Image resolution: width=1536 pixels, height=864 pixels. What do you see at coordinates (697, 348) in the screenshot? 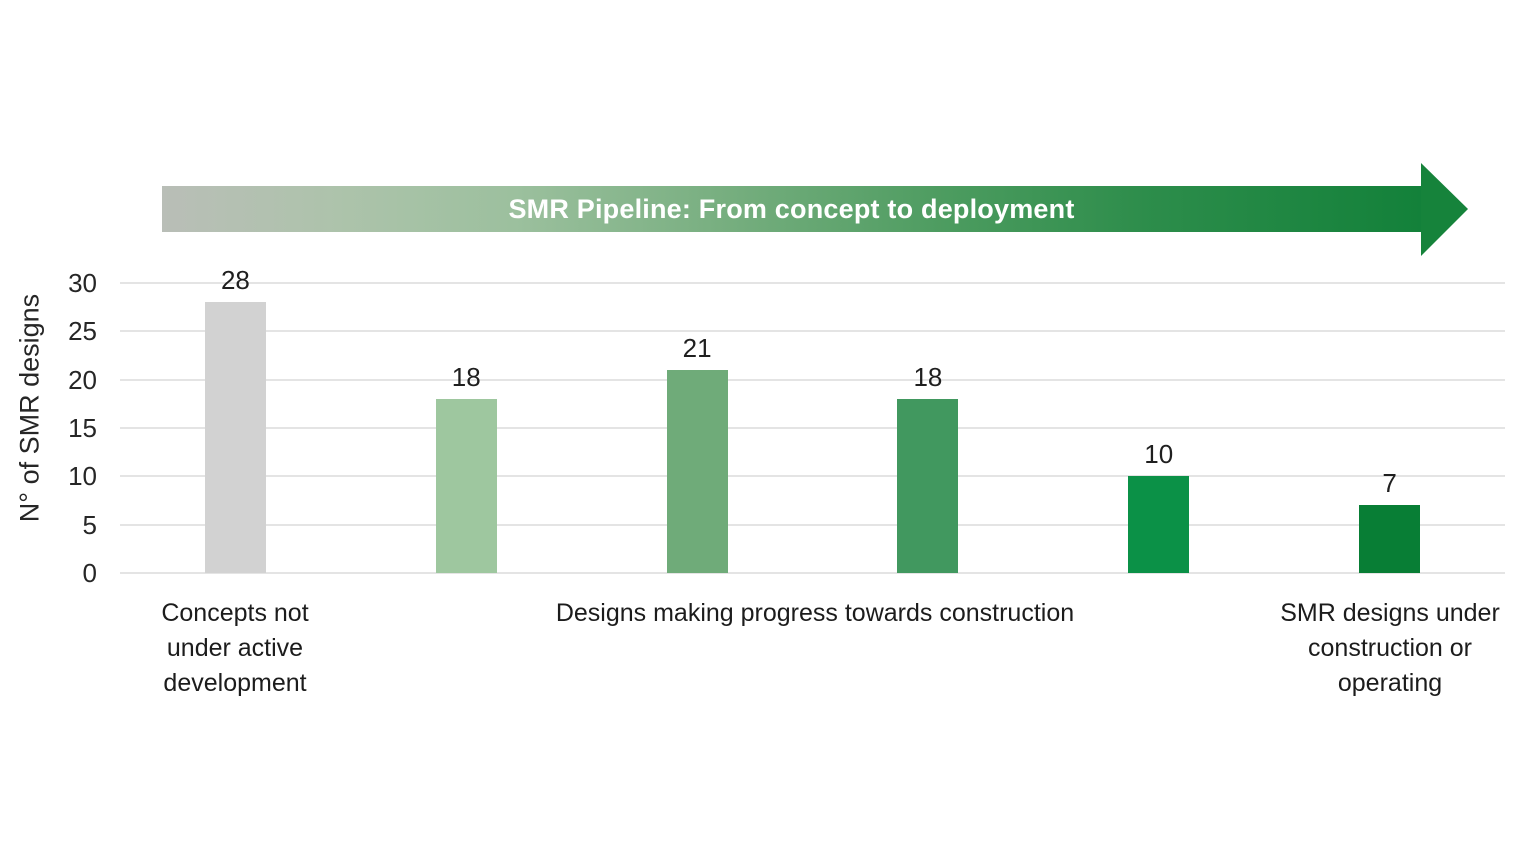
I see `bar-value-label: 21` at bounding box center [697, 348].